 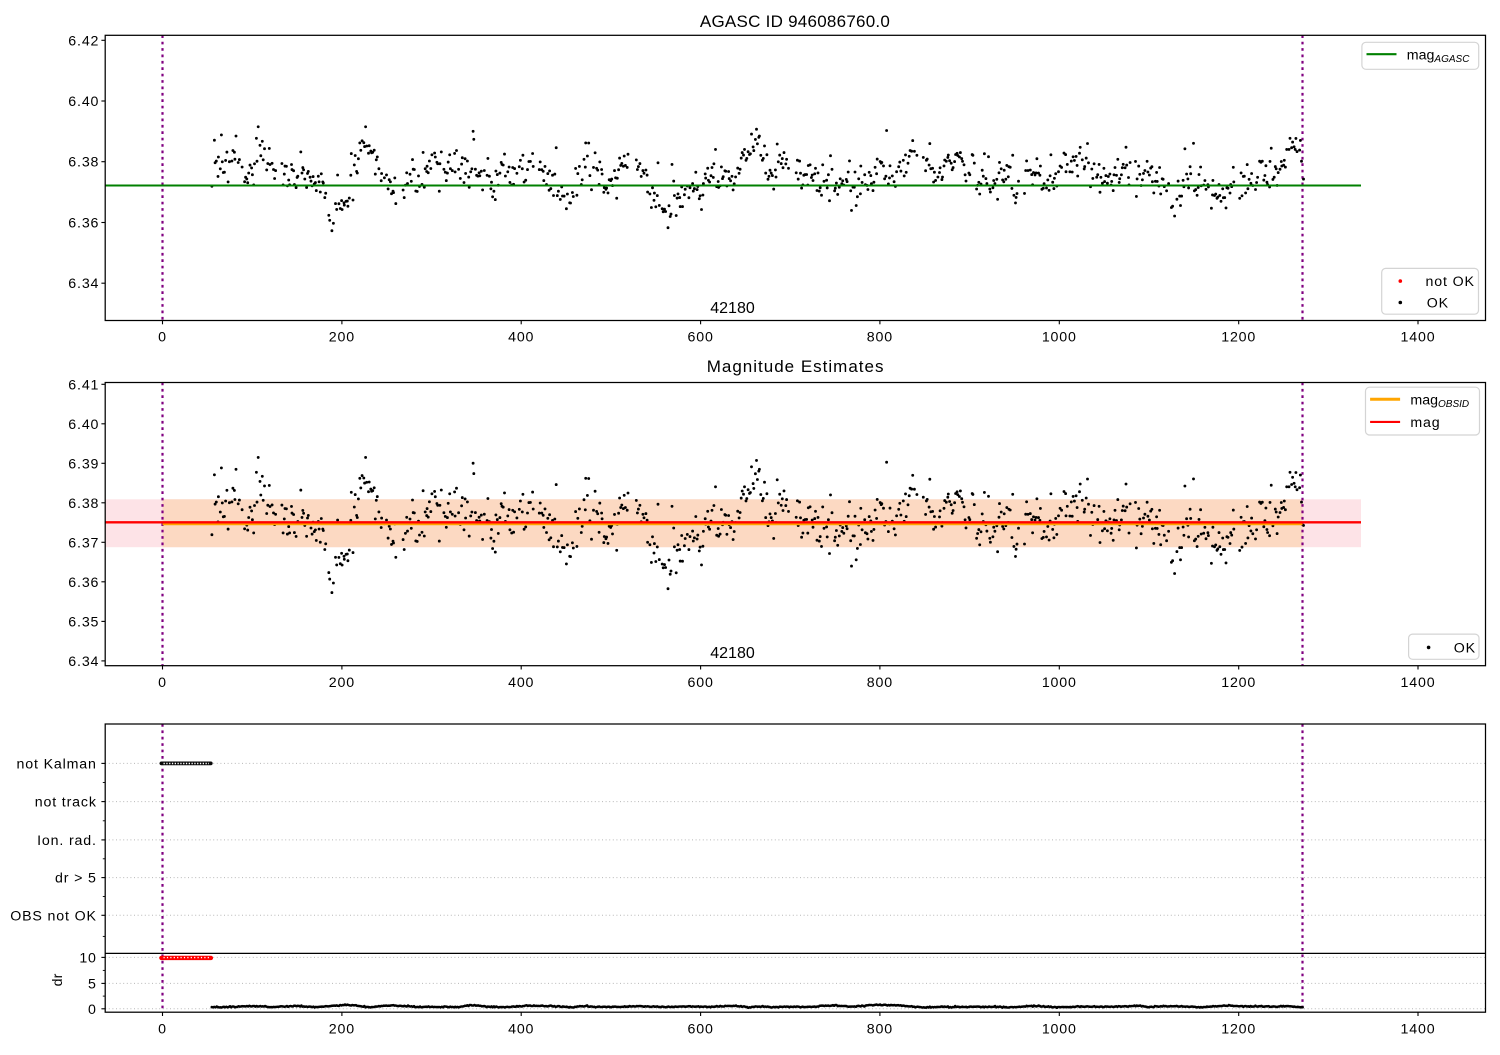 I want to click on svg-text: Ion. rad., so click(x=67, y=841).